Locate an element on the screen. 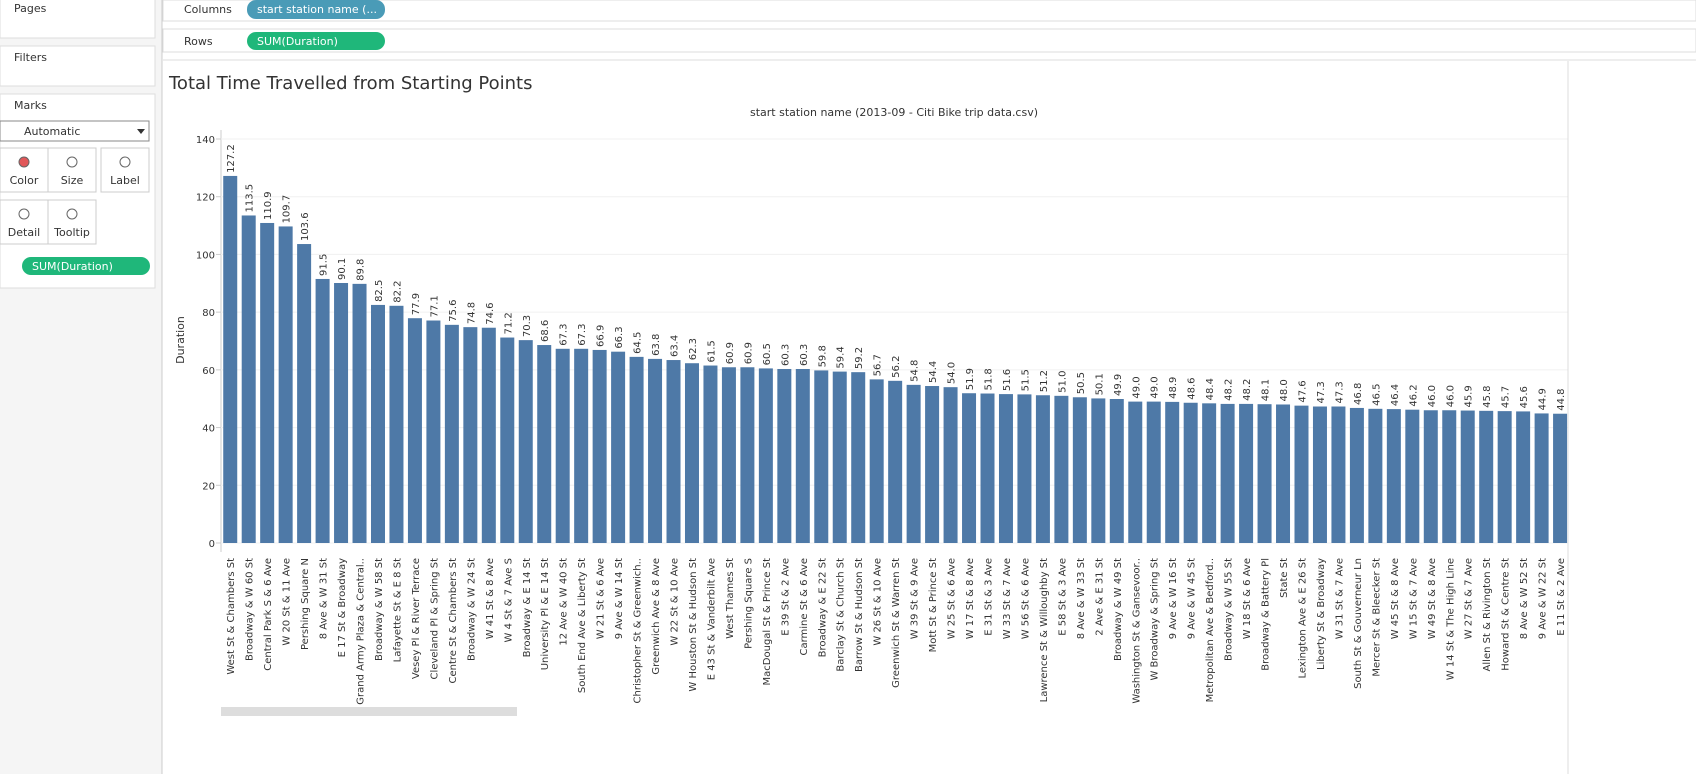  mark-type-dropdown is located at coordinates (75, 131).